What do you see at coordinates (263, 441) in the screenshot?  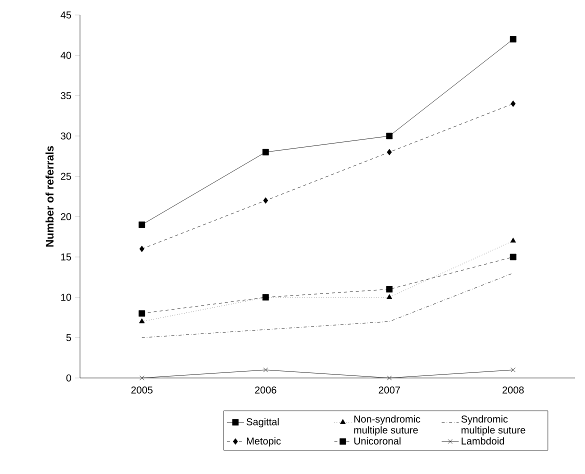 I see `legend-label: Metopic` at bounding box center [263, 441].